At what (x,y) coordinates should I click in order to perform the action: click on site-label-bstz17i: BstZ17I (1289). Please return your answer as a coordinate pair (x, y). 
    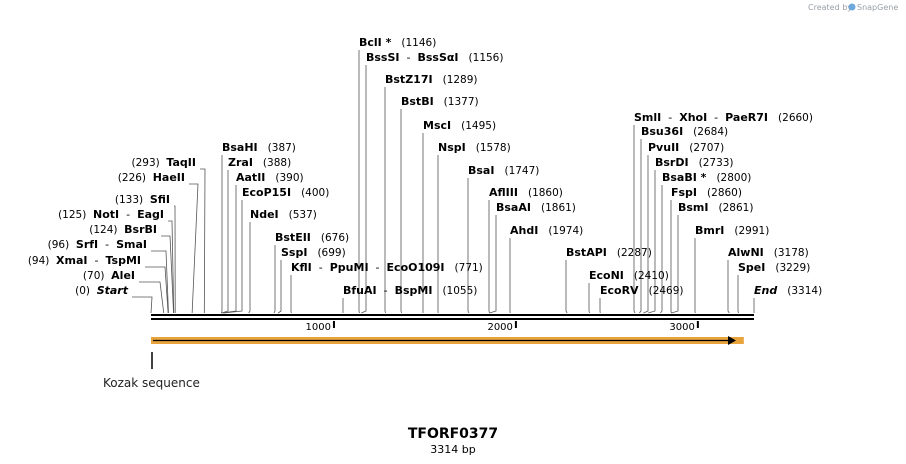
    Looking at the image, I should click on (431, 79).